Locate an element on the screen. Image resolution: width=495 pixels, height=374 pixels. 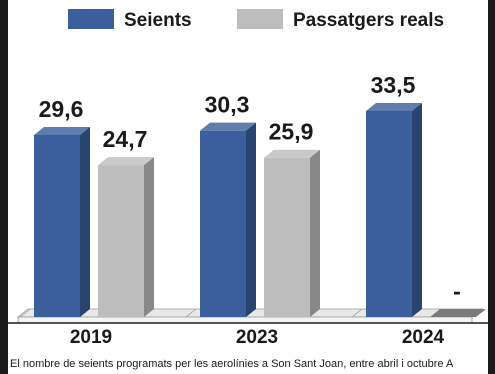
bar-2023-passatgers-reals: 25,9 is located at coordinates (292, 218).